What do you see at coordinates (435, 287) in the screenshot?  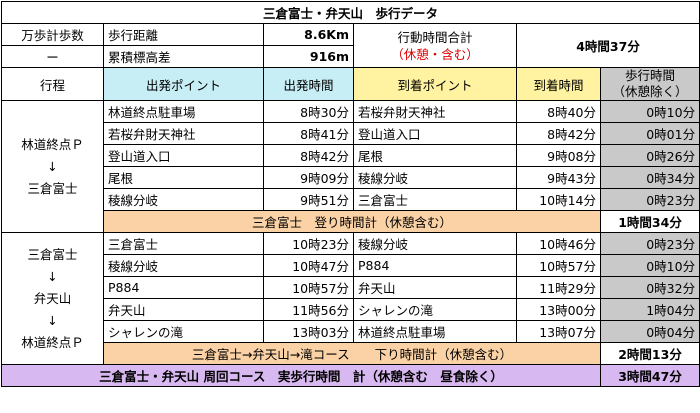 I see `table-row-end: 弁天山` at bounding box center [435, 287].